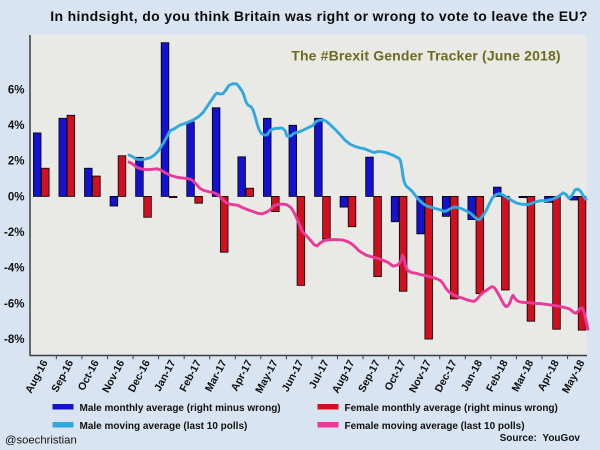 The image size is (600, 450). What do you see at coordinates (435, 426) in the screenshot?
I see `svg-text:Female moving average (last 10: Female moving average (last 10 polls)` at bounding box center [435, 426].